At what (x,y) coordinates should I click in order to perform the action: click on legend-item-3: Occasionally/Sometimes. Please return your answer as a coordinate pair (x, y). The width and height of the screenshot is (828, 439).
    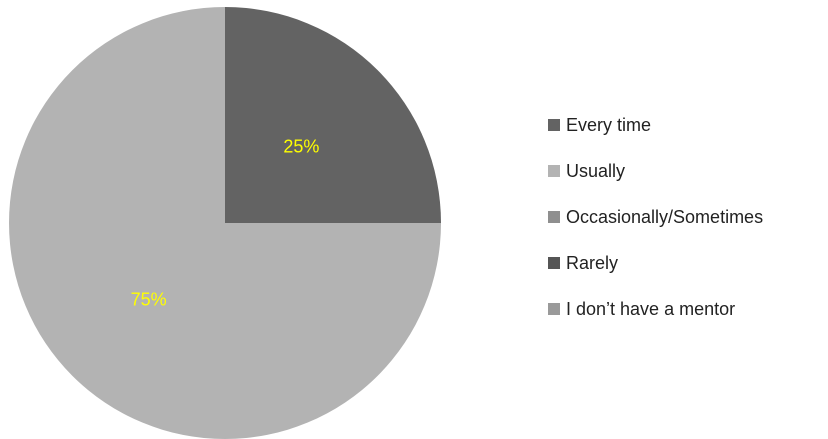
    Looking at the image, I should click on (688, 217).